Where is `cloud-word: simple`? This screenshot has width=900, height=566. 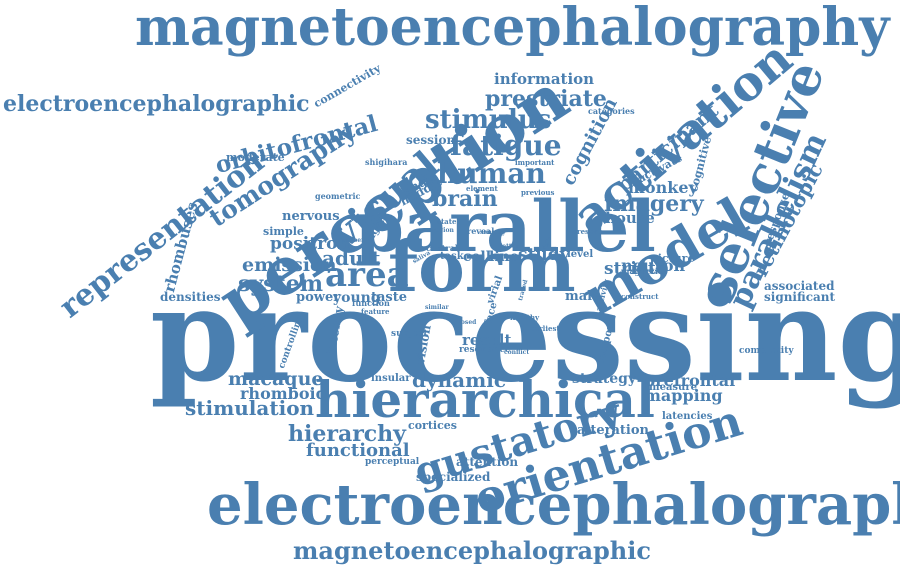
cloud-word: simple is located at coordinates (283, 231).